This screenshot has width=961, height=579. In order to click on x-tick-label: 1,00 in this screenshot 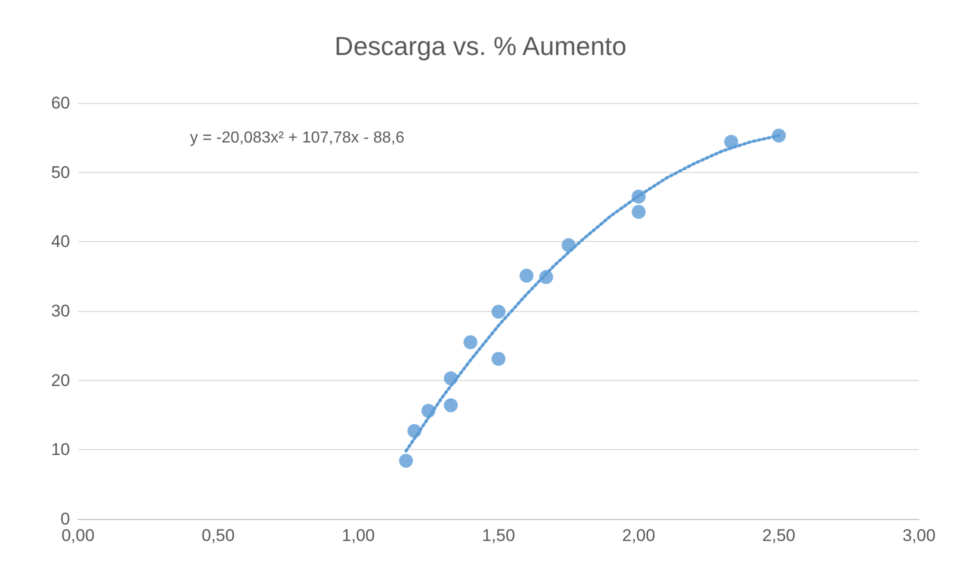, I will do `click(358, 535)`.